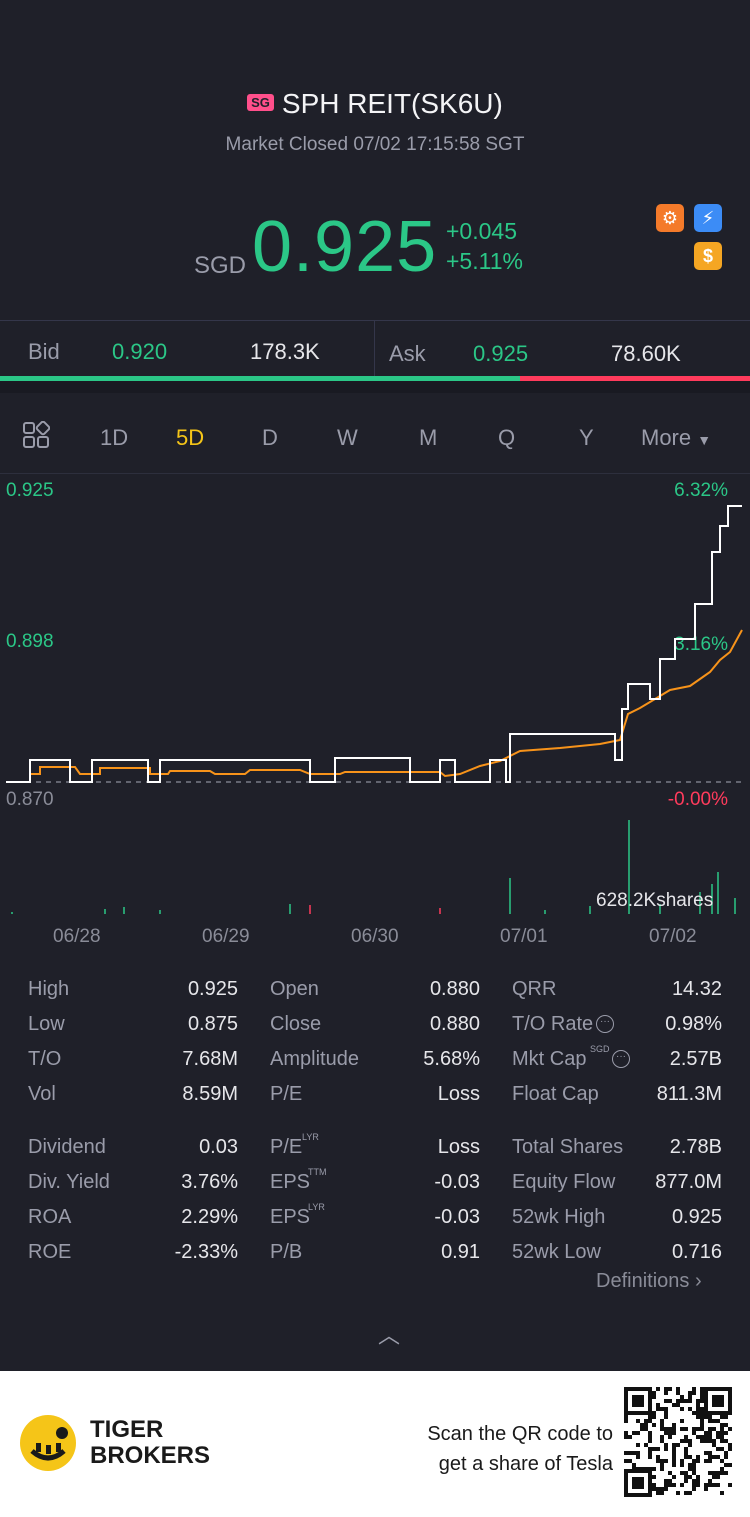 This screenshot has height=1517, width=750. Describe the element at coordinates (127, 1429) in the screenshot. I see `brand-line1: TIGER` at that location.